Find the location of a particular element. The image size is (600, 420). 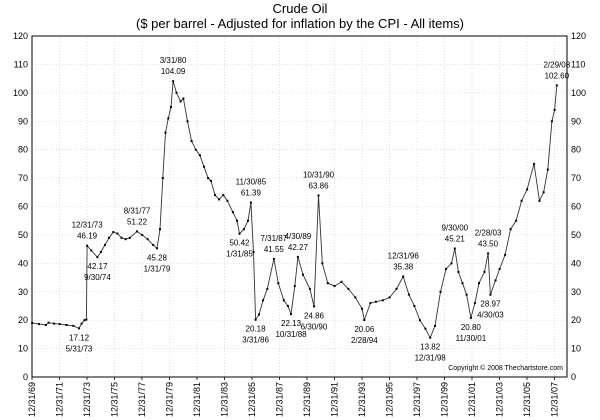

y-tick-label-right: 40 is located at coordinates (576, 263).